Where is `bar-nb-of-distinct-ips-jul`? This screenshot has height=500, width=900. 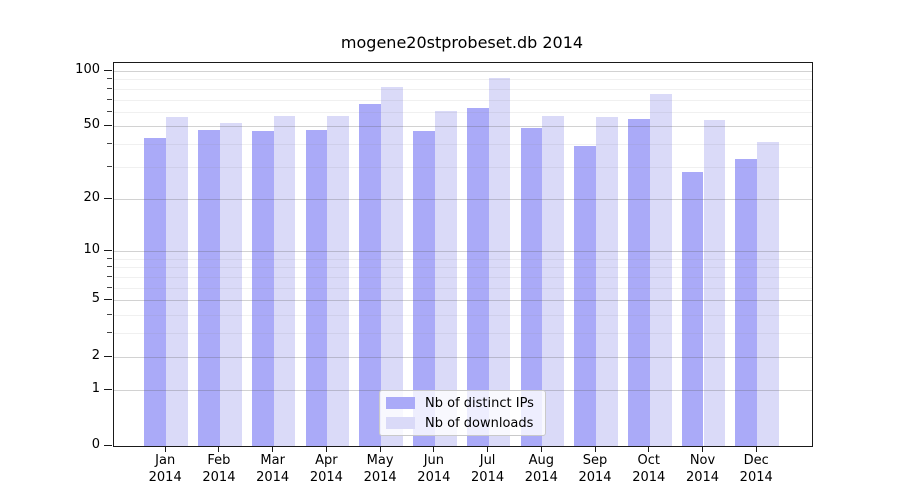
bar-nb-of-distinct-ips-jul is located at coordinates (477, 277).